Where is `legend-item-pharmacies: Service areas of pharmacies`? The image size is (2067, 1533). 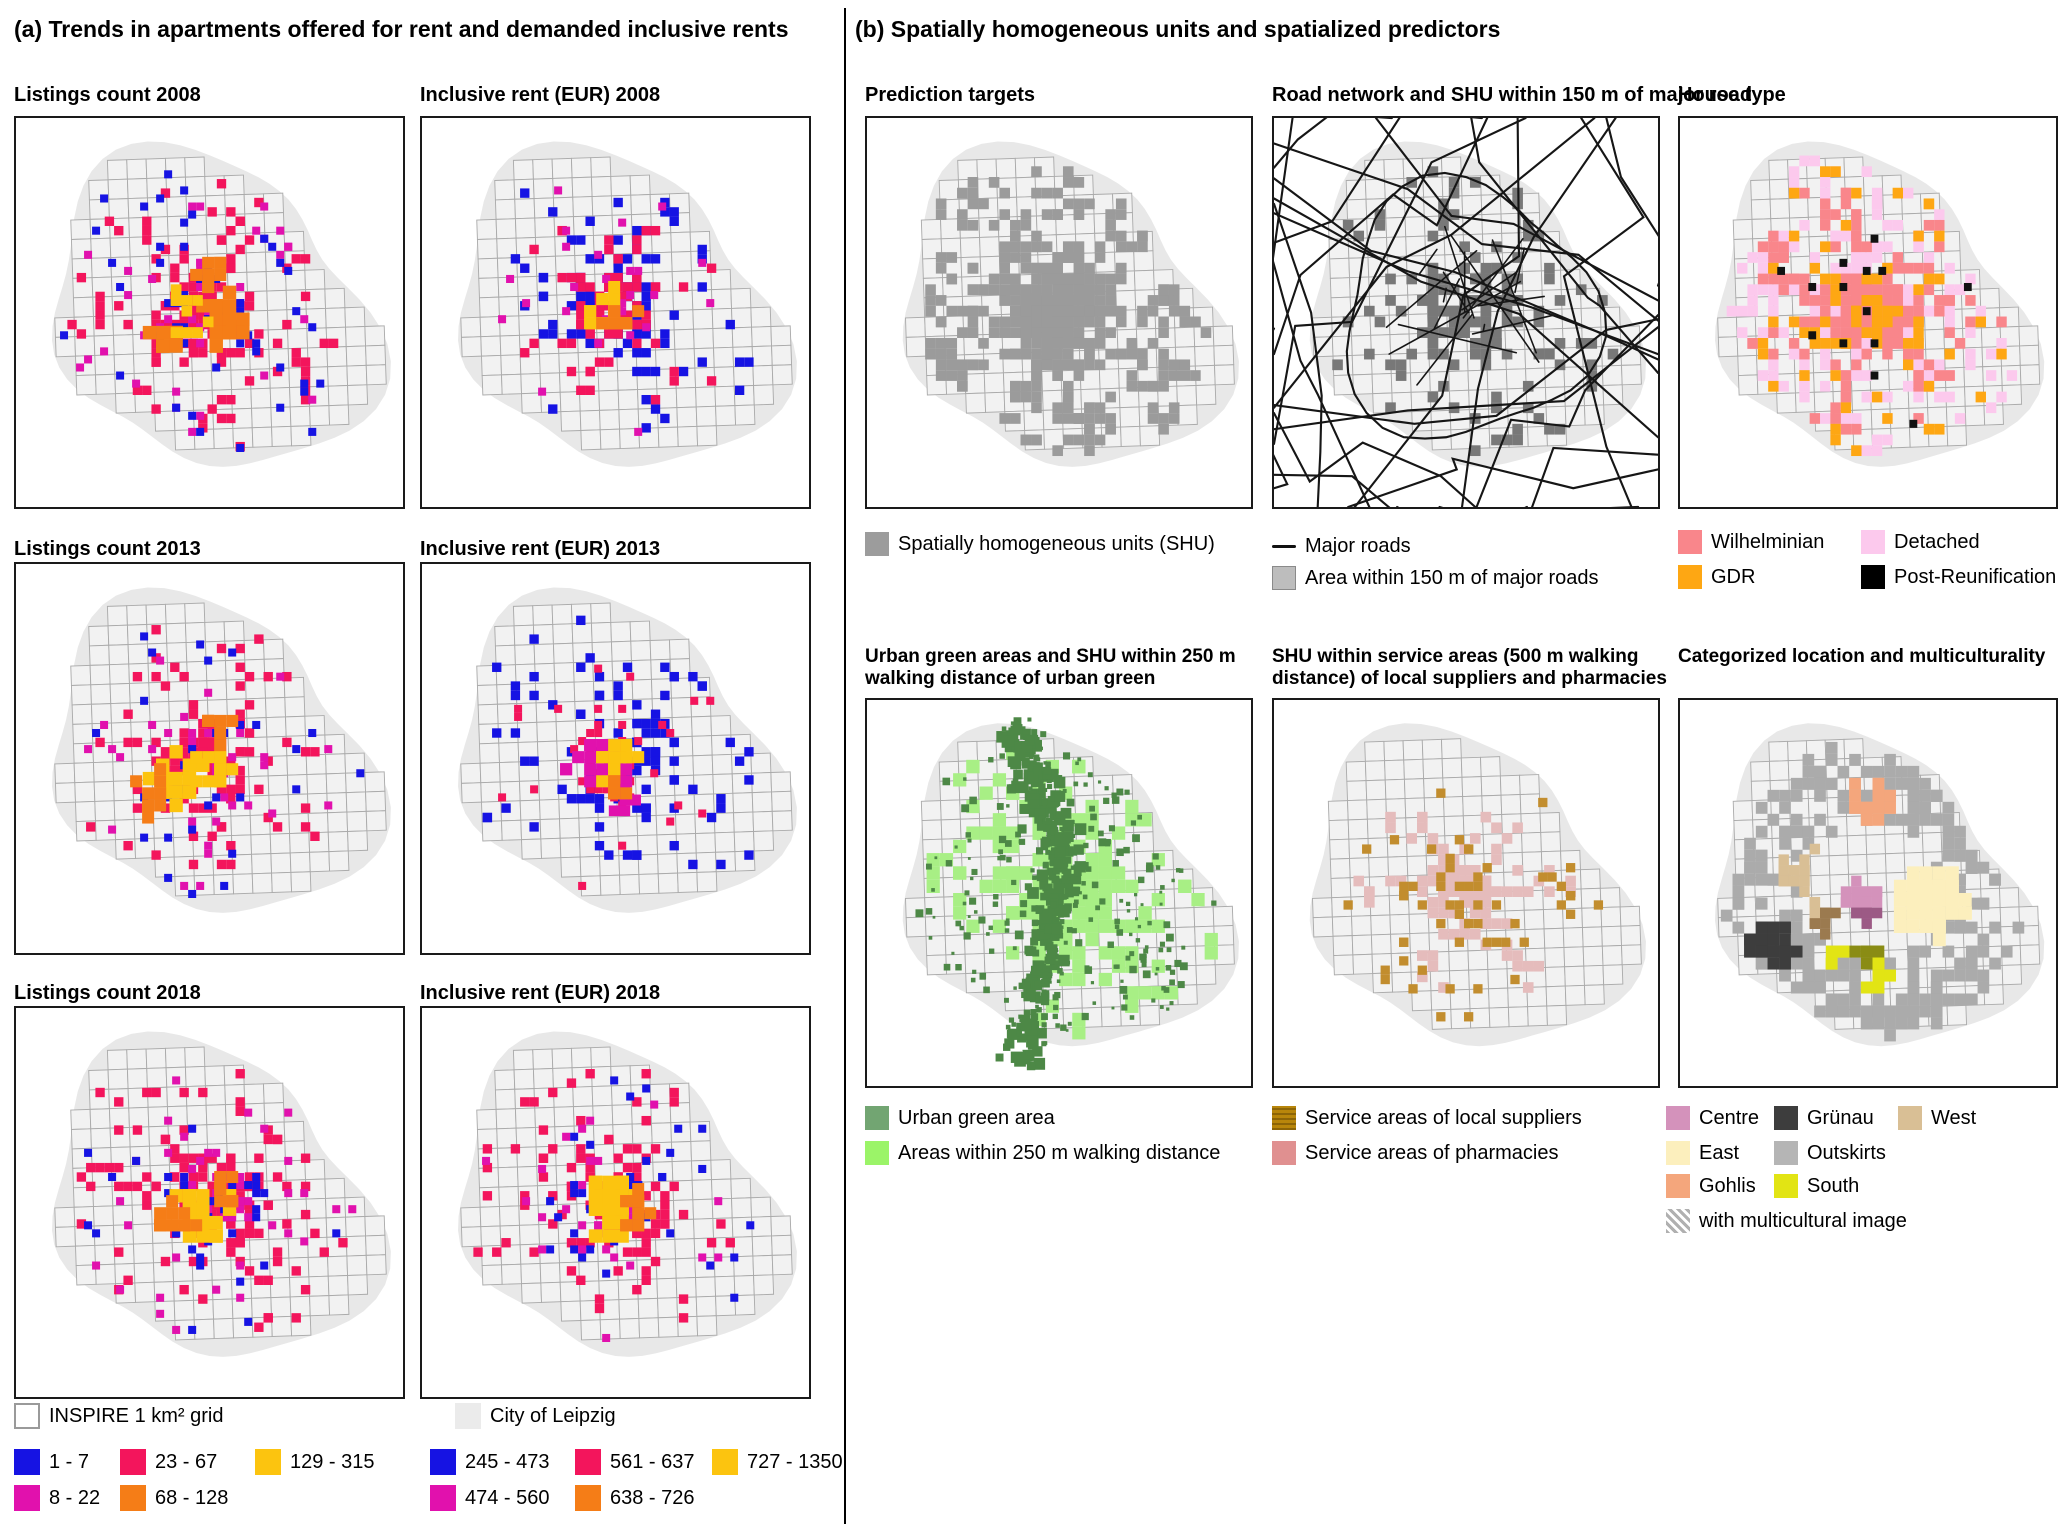 legend-item-pharmacies: Service areas of pharmacies is located at coordinates (1415, 1153).